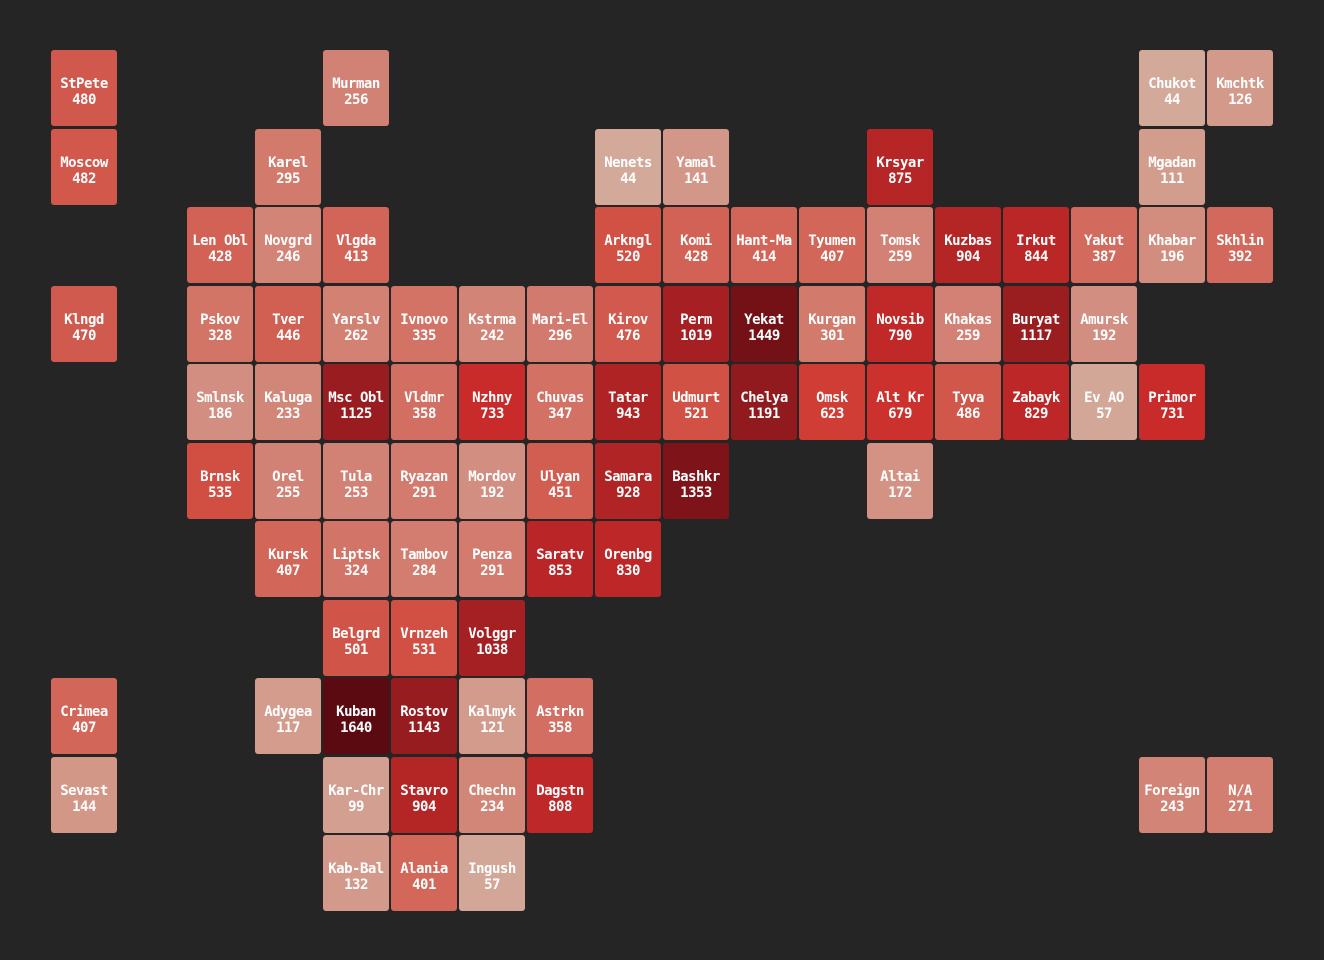  I want to click on tile-hant-ma: Hant-Ma 414, so click(764, 245).